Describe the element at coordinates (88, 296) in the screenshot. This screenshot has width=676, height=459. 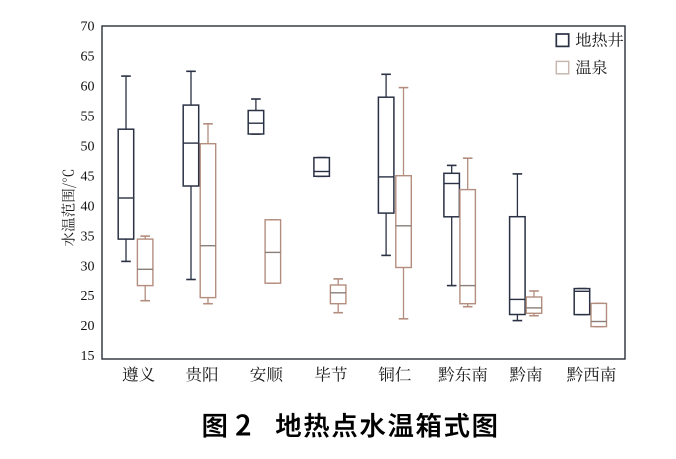
I see `svg-text: 25` at that location.